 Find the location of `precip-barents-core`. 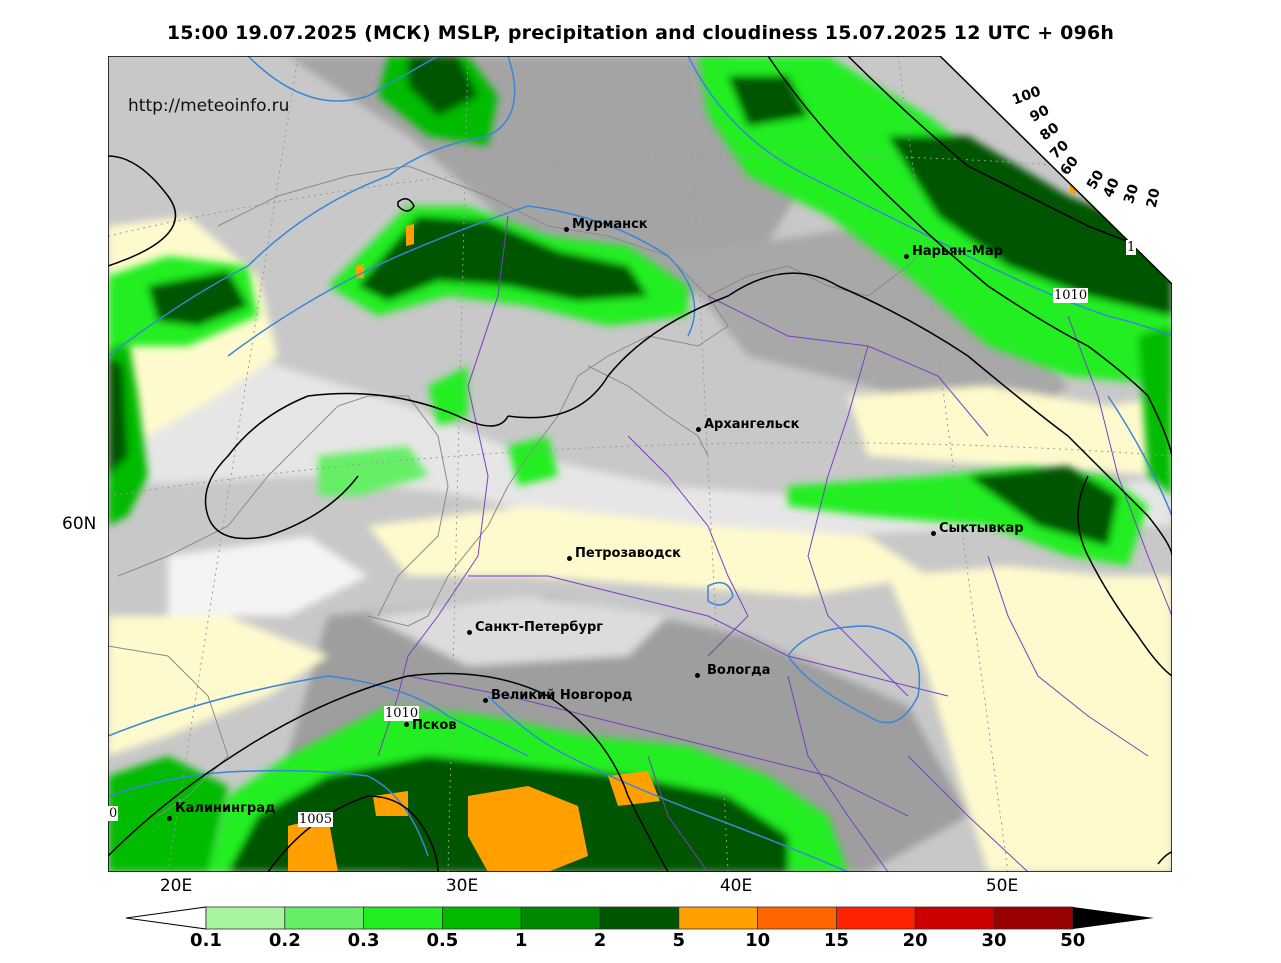

precip-barents-core is located at coordinates (443, 86).